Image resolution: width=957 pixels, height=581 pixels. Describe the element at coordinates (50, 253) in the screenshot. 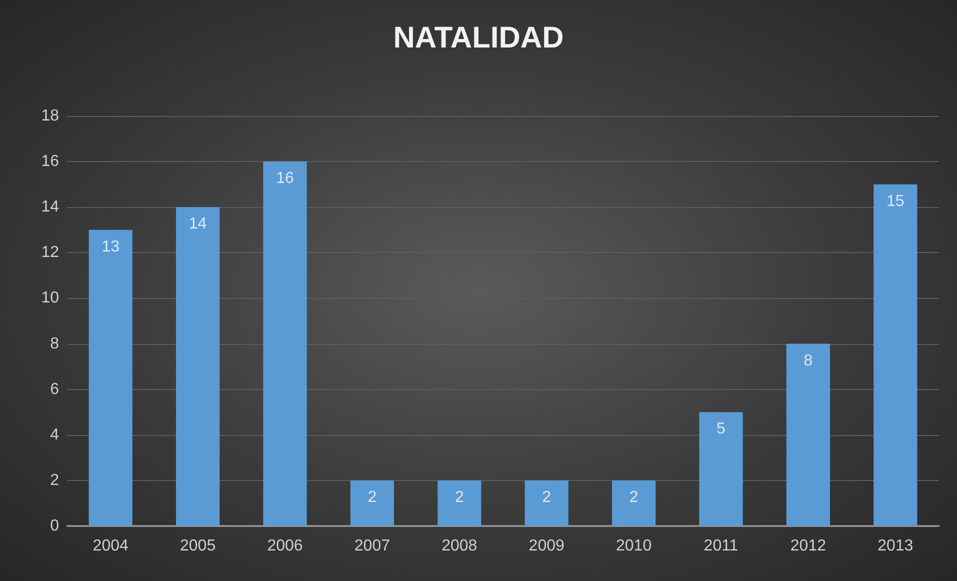

I see `y-tick-label: 12` at that location.